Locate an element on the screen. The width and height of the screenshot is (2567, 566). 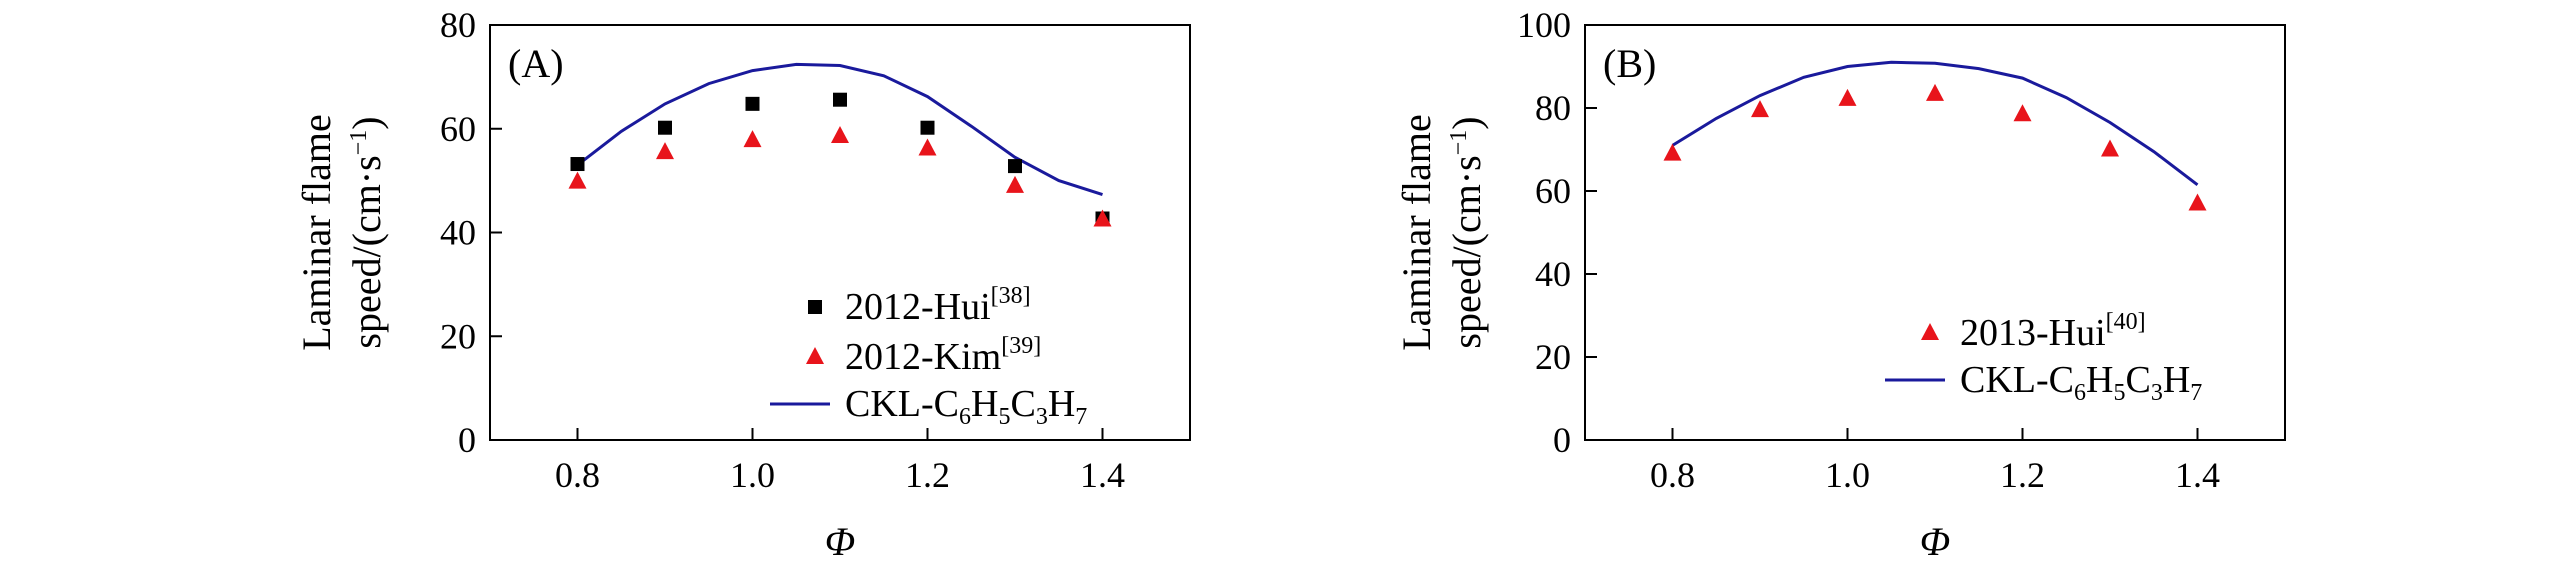
legend-label: 2012-Hui[38] is located at coordinates (938, 305).